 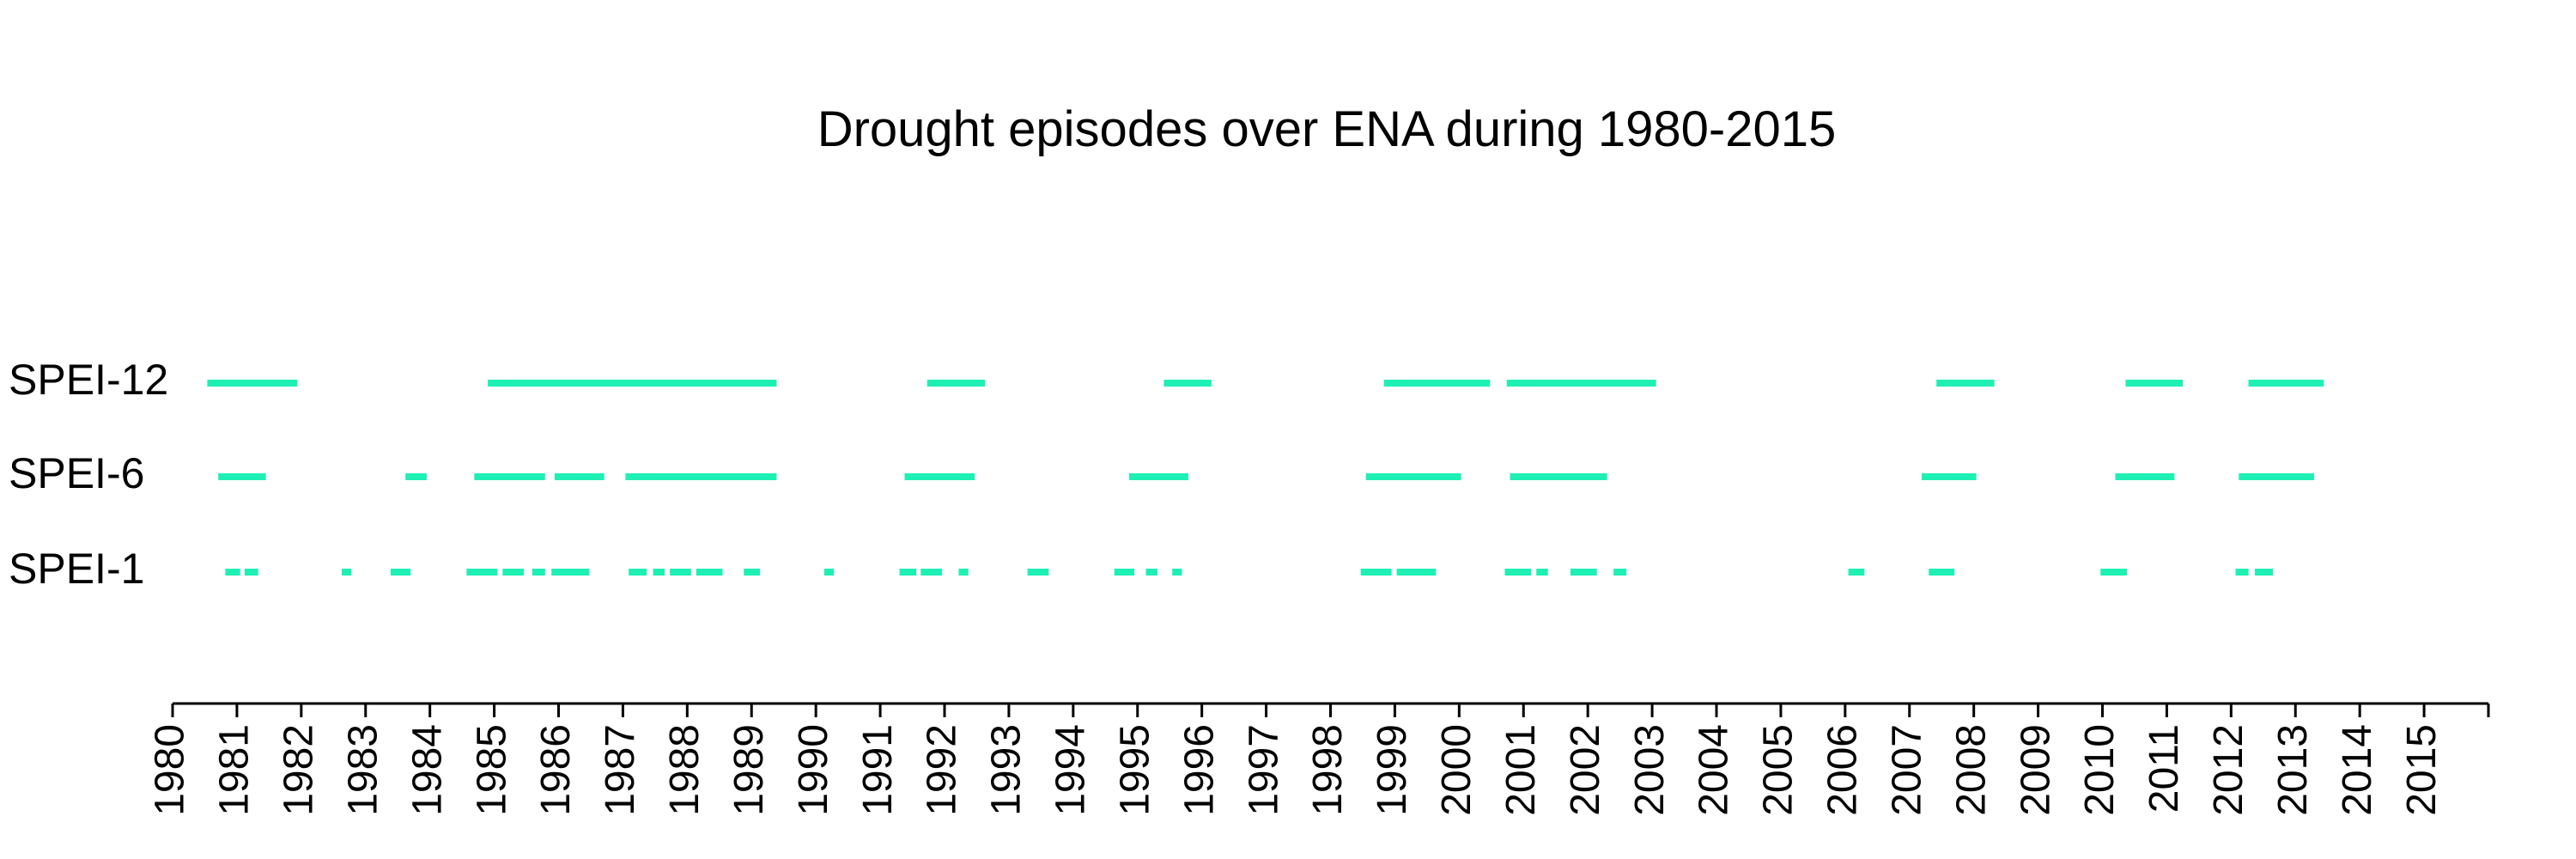 What do you see at coordinates (620, 770) in the screenshot?
I see `x-tick-label: 1987` at bounding box center [620, 770].